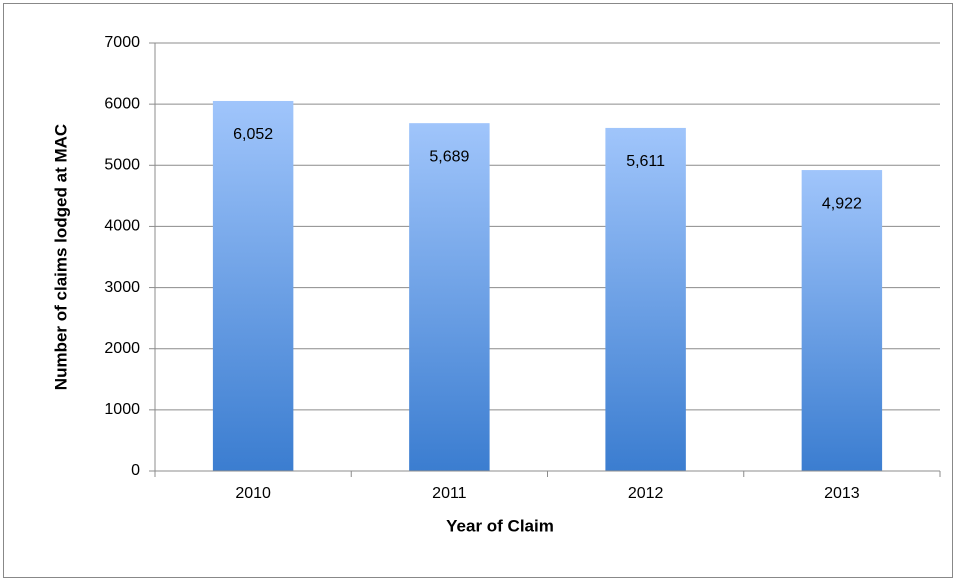 This screenshot has height=581, width=957. What do you see at coordinates (253, 134) in the screenshot?
I see `data-label: 6,052` at bounding box center [253, 134].